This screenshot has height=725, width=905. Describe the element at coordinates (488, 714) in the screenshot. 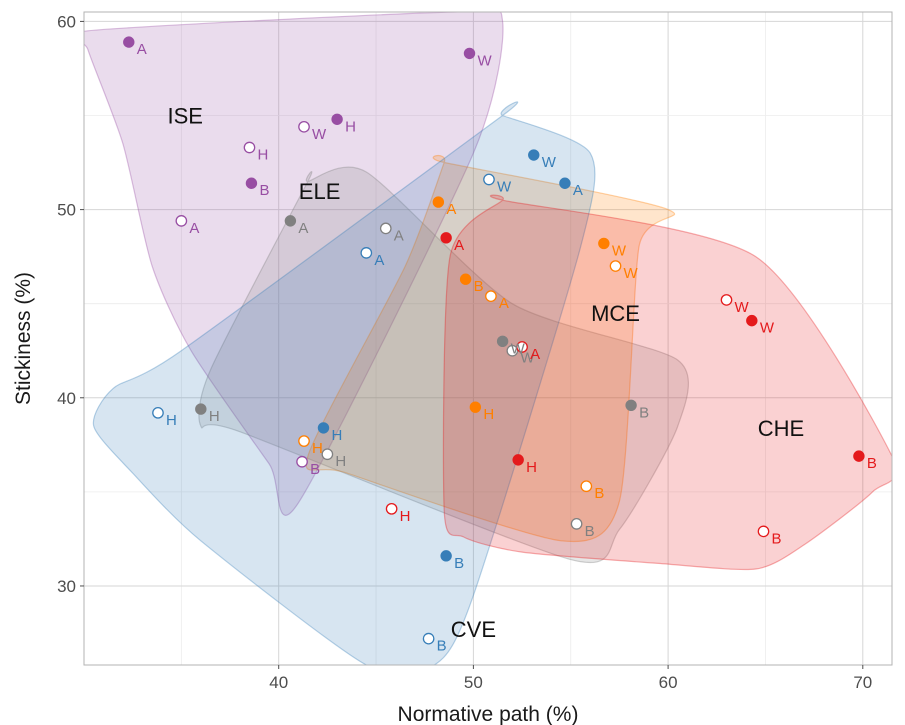

I see `x-axis-title: Normative path (%)` at that location.